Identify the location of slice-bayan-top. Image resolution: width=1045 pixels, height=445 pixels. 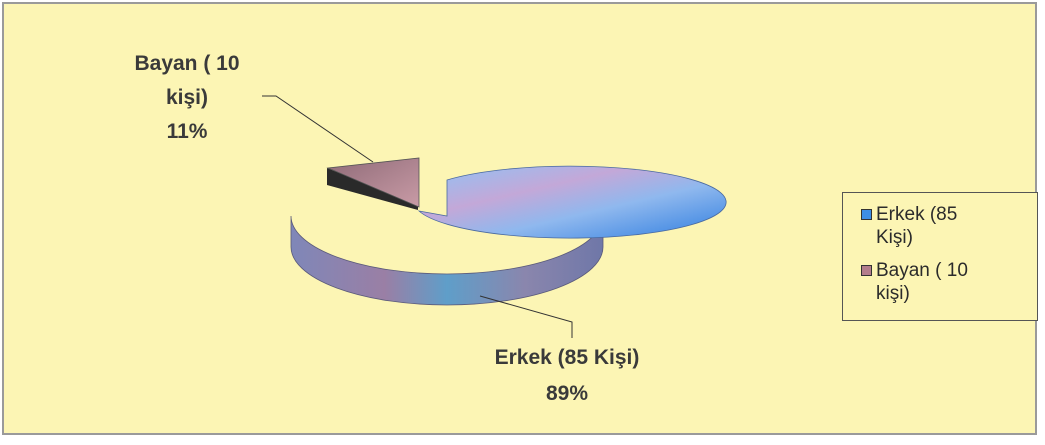
(373, 182).